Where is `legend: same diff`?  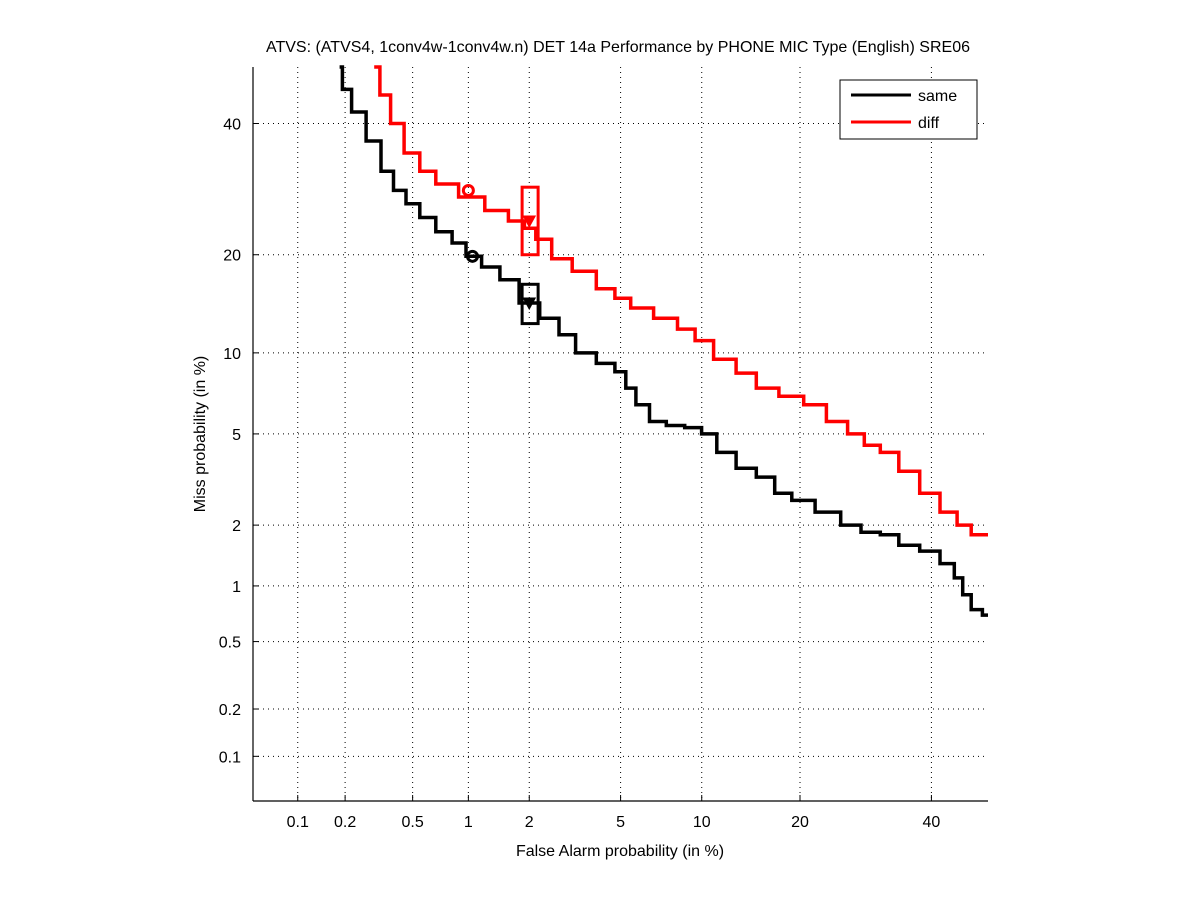
legend: same diff is located at coordinates (908, 109).